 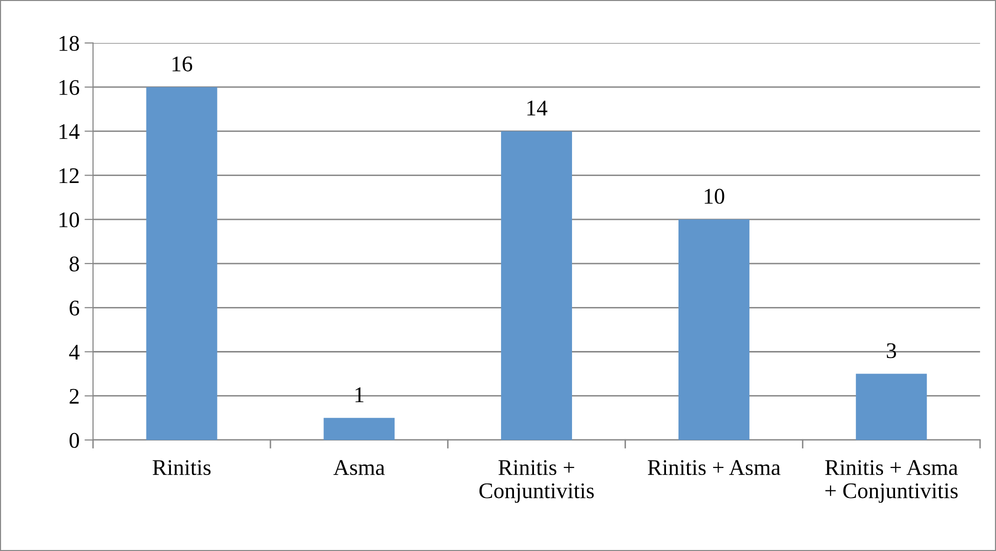 I want to click on data-label: 3, so click(x=891, y=350).